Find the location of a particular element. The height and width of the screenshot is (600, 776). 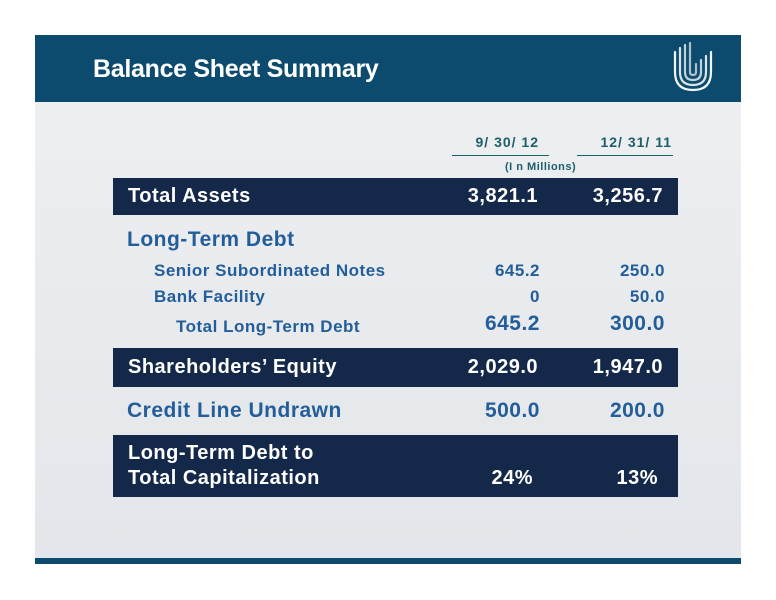

credit-line-value-2011: 200.0 is located at coordinates (637, 410).